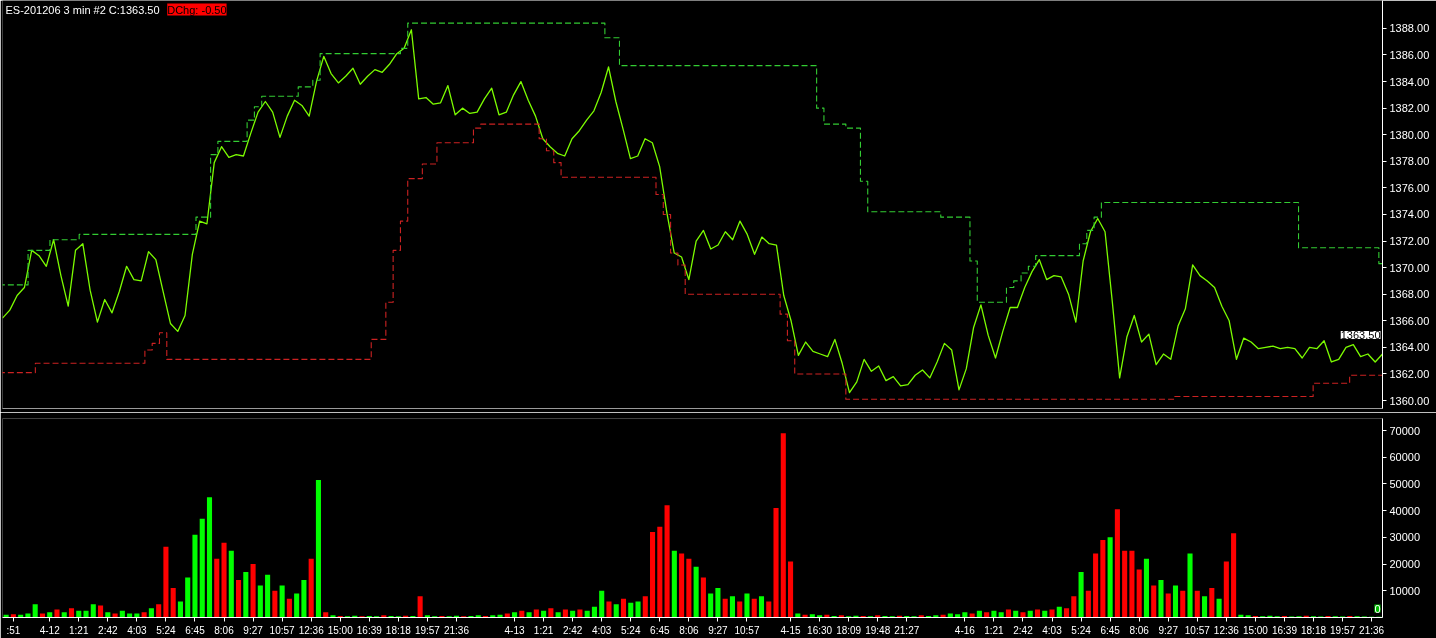 The width and height of the screenshot is (1436, 638). What do you see at coordinates (1405, 590) in the screenshot?
I see `y-tick-label: 10000` at bounding box center [1405, 590].